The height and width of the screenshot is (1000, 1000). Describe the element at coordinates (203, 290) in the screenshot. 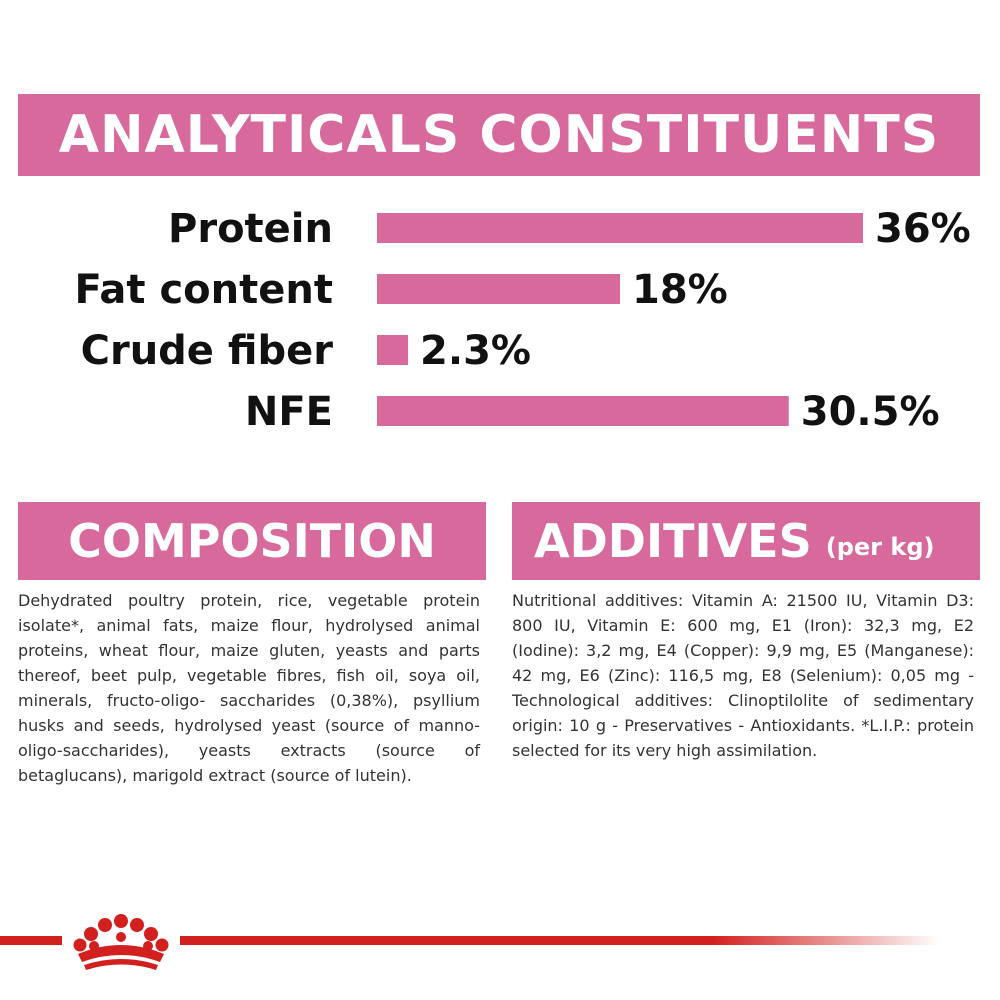

I see `category-label-fat-content: Fat content` at that location.